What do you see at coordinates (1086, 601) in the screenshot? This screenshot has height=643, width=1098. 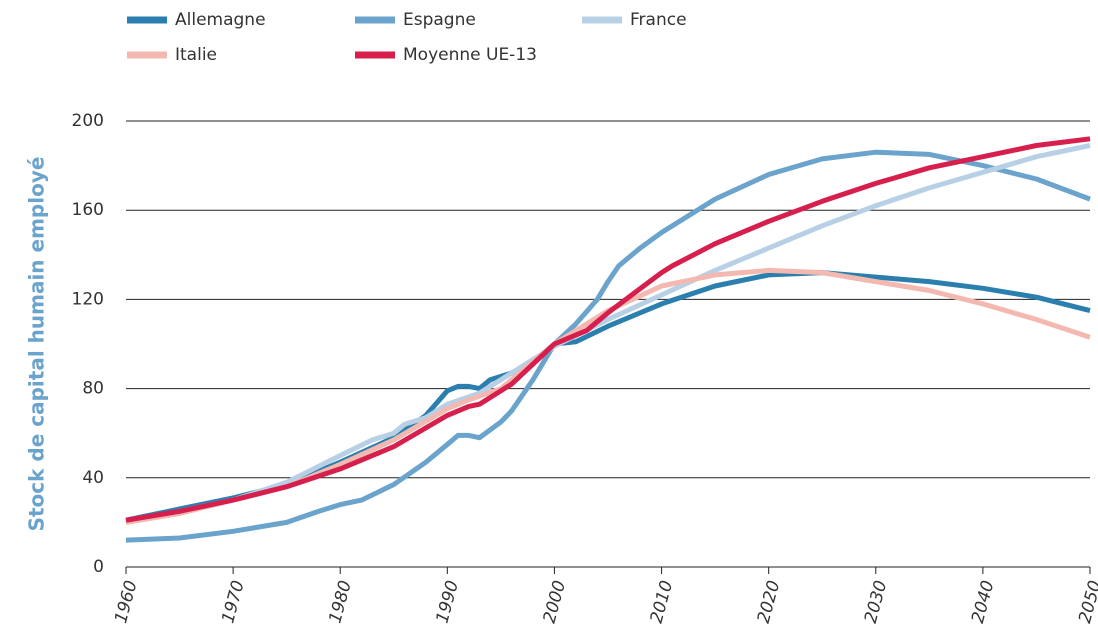 I see `x-tick-label: 2050` at bounding box center [1086, 601].